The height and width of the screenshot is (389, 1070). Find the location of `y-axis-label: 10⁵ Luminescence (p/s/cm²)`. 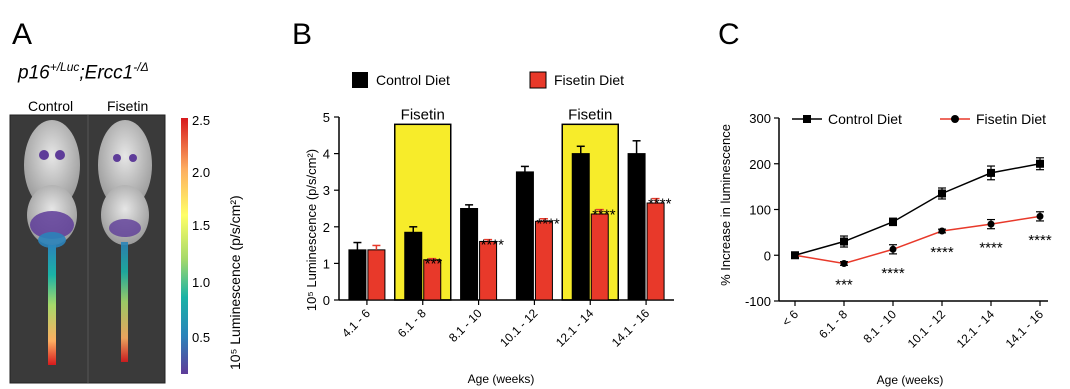

y-axis-label: 10⁵ Luminescence (p/s/cm²) is located at coordinates (311, 230).